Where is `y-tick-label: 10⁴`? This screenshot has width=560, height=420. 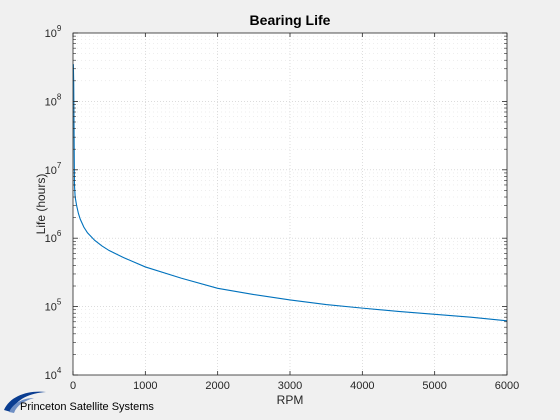
y-tick-label: 10⁴ is located at coordinates (53, 374).